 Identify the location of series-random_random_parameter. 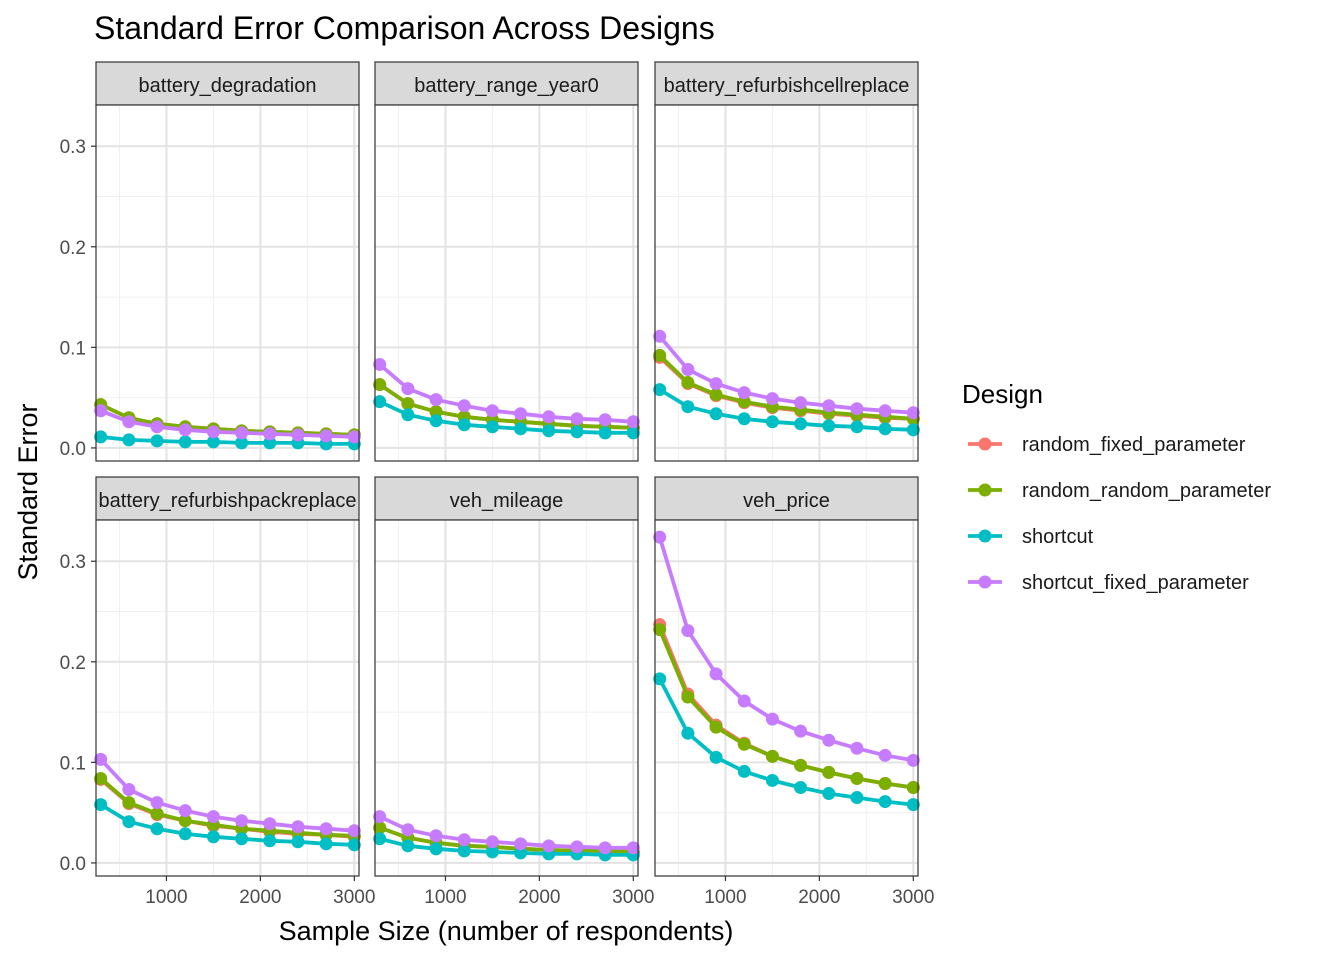
(786, 709).